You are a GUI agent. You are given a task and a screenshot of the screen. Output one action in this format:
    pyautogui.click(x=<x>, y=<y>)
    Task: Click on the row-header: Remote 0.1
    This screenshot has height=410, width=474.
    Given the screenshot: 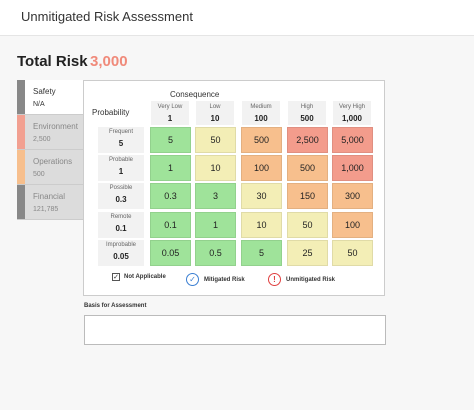 What is the action you would take?
    pyautogui.click(x=121, y=225)
    